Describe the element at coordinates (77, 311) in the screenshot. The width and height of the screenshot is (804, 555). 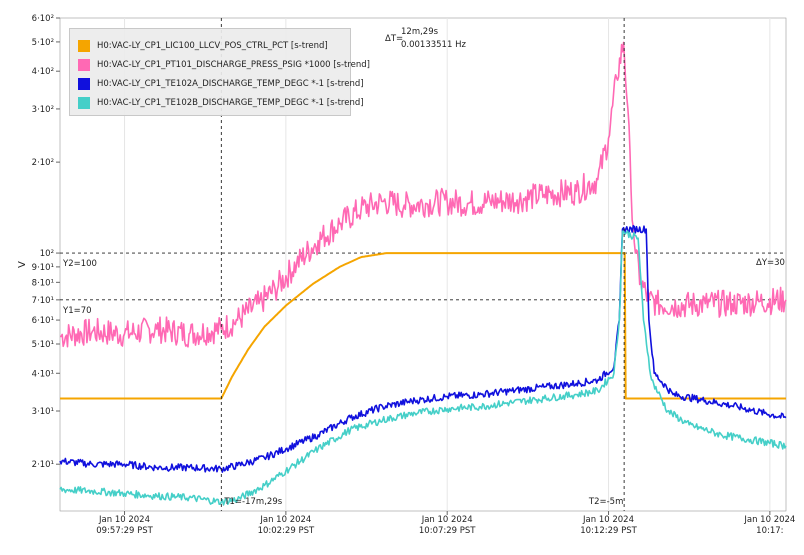
I see `reference-line-label: Y1=70` at that location.